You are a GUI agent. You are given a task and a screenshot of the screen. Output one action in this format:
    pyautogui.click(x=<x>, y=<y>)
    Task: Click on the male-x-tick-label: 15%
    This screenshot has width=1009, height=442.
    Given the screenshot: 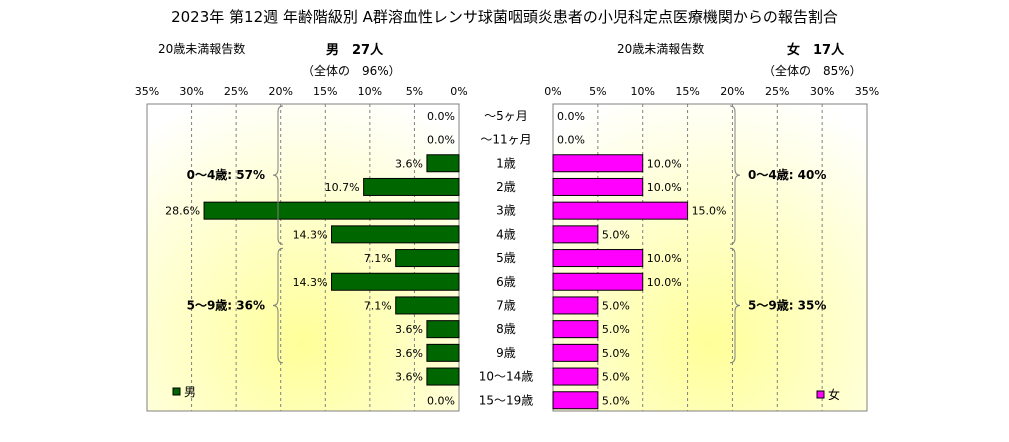 What is the action you would take?
    pyautogui.click(x=325, y=91)
    